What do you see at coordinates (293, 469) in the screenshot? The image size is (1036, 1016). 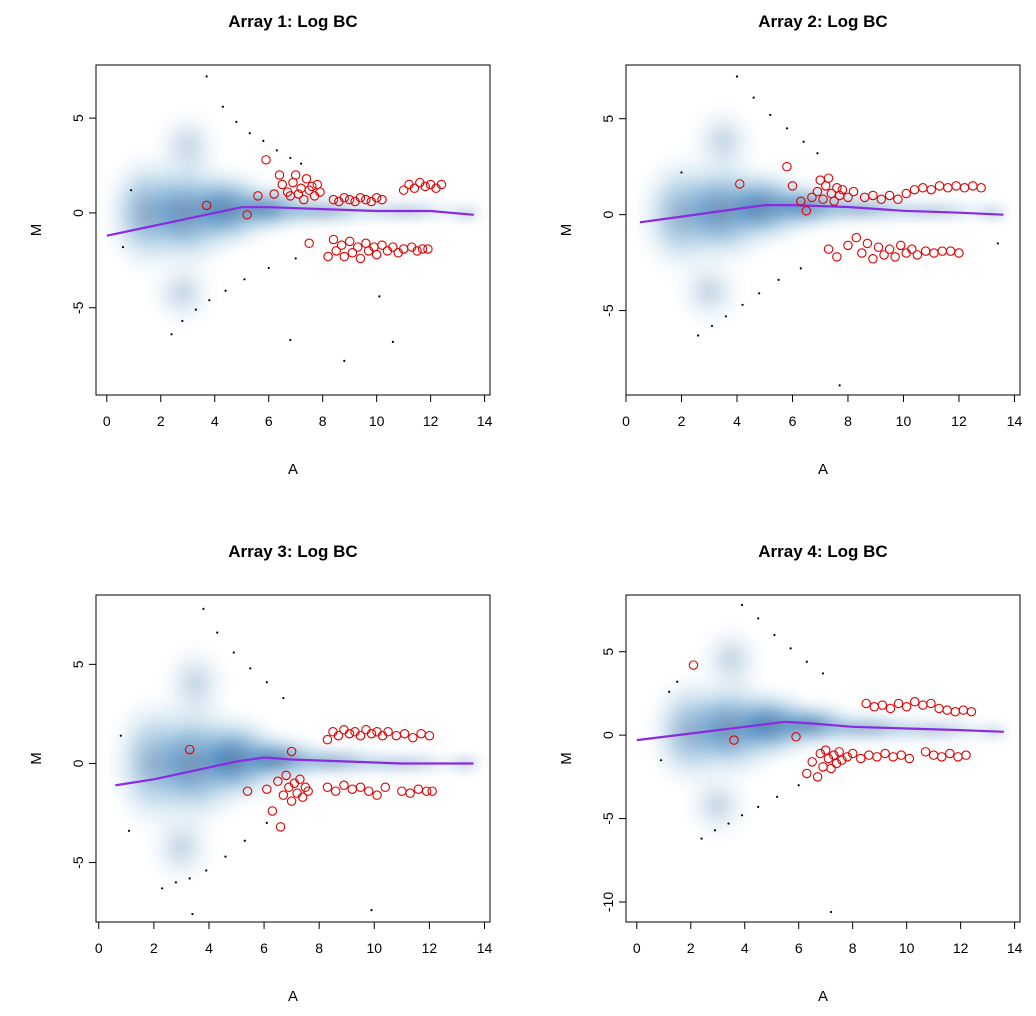 I see `x-axis-label: A` at bounding box center [293, 469].